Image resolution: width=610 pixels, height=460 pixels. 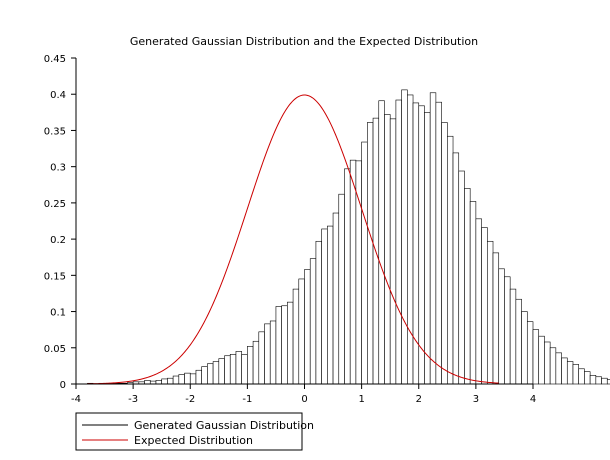 What do you see at coordinates (361, 399) in the screenshot?
I see `x-tick-label: 1` at bounding box center [361, 399].